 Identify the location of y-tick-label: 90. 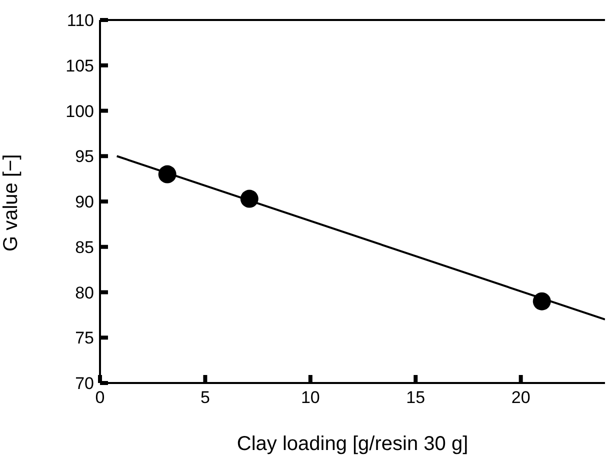
(84, 202).